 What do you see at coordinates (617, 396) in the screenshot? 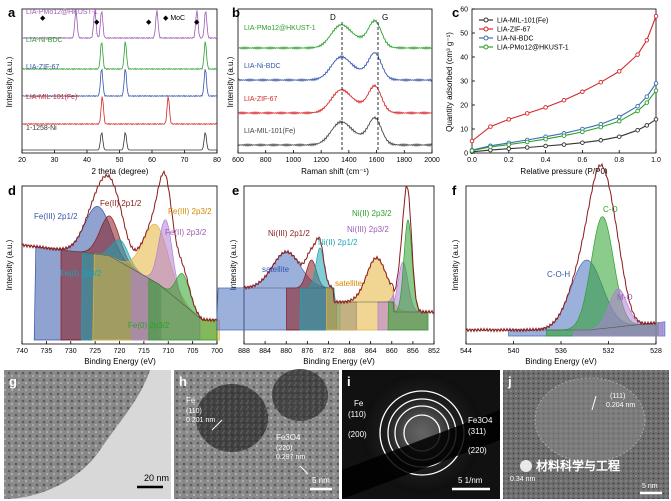
I see `j-plane: (111)` at bounding box center [617, 396].